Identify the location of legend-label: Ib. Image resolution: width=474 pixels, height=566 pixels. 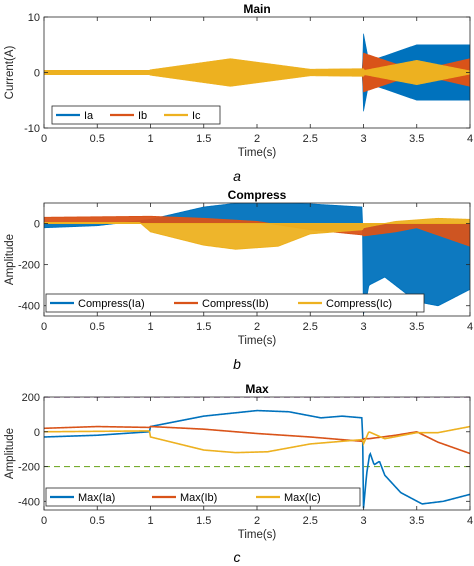
(142, 116).